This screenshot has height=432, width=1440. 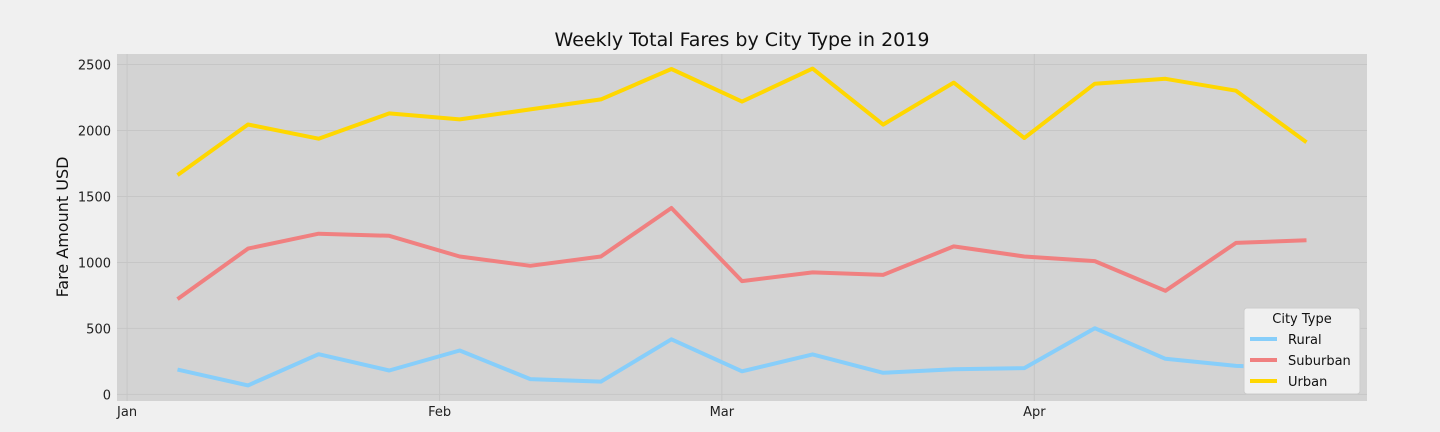 What do you see at coordinates (94, 197) in the screenshot?
I see `y-tick-label: 1500` at bounding box center [94, 197].